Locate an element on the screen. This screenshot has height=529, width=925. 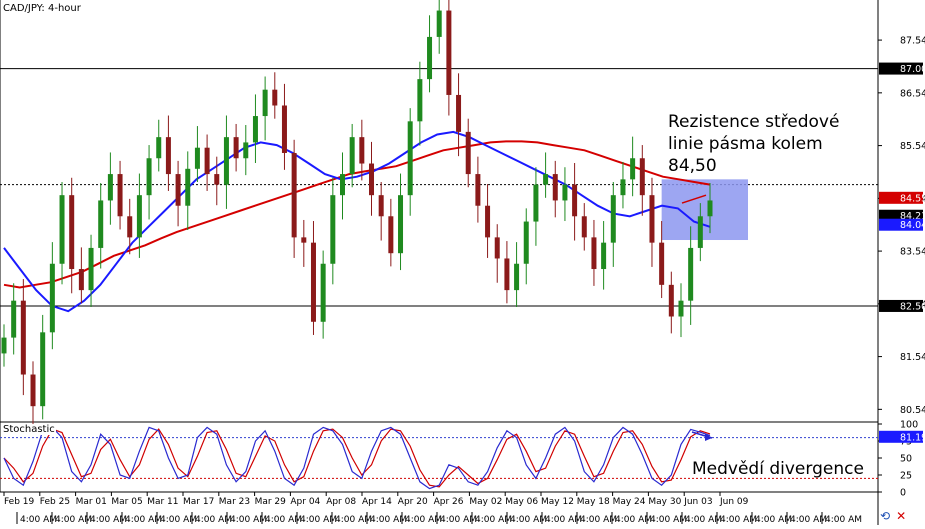
chart-nav: ⟲ ✕ is located at coordinates (896, 516).